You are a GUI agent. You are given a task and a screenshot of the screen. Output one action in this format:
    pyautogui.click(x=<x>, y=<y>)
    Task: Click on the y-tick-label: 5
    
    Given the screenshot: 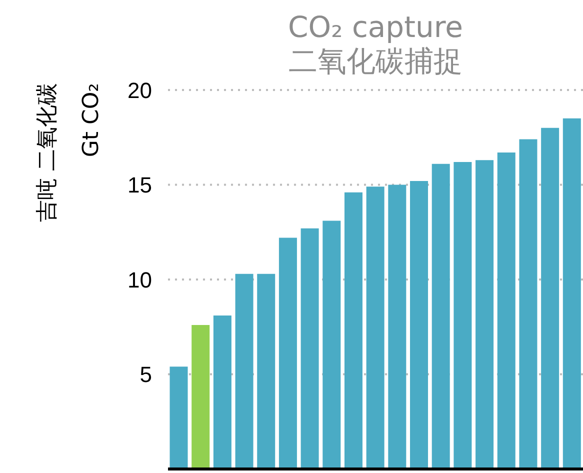 What is the action you would take?
    pyautogui.click(x=146, y=375)
    